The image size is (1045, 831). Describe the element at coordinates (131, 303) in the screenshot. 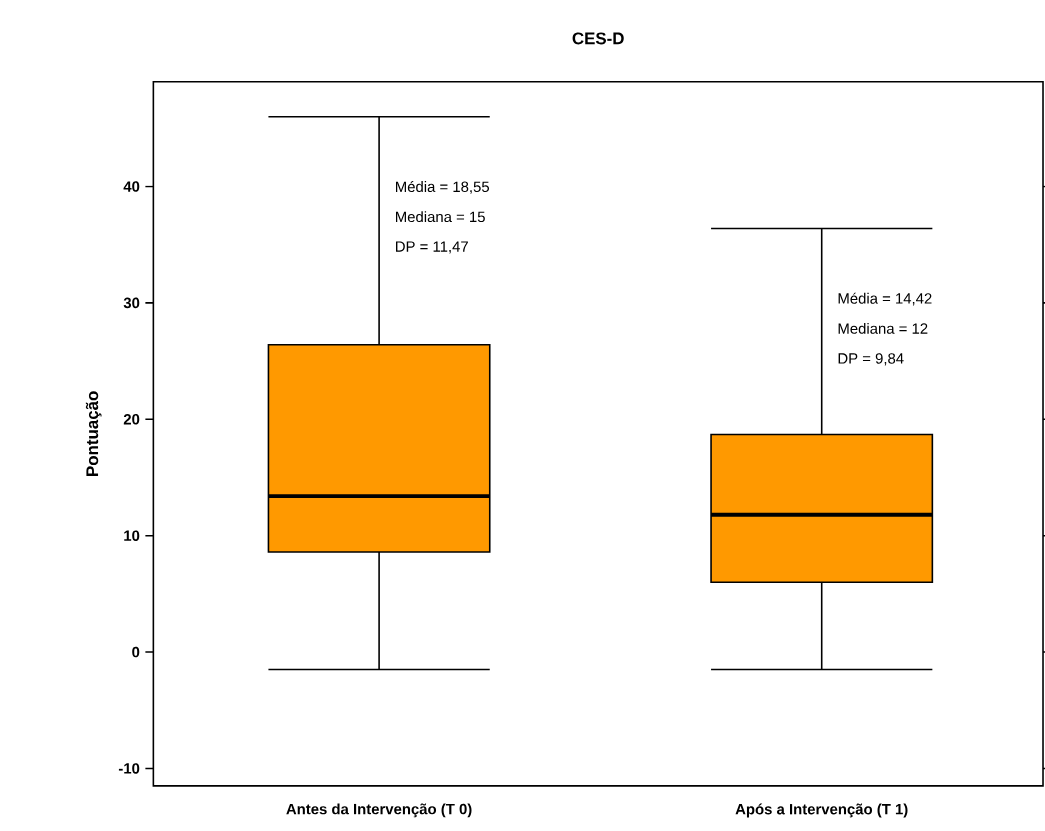

I see `y-tick-label: 30` at that location.